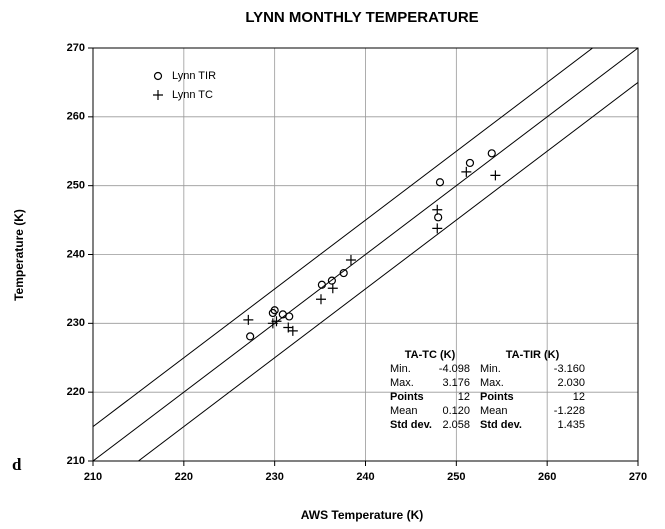  What do you see at coordinates (184, 477) in the screenshot?
I see `x-tick-label: 220` at bounding box center [184, 477].